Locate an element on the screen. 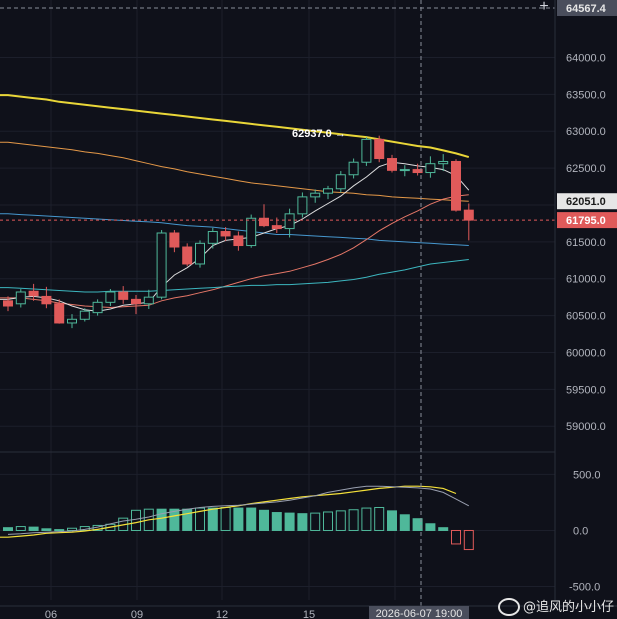 The image size is (617, 619). crosshair-time-box is located at coordinates (419, 612).